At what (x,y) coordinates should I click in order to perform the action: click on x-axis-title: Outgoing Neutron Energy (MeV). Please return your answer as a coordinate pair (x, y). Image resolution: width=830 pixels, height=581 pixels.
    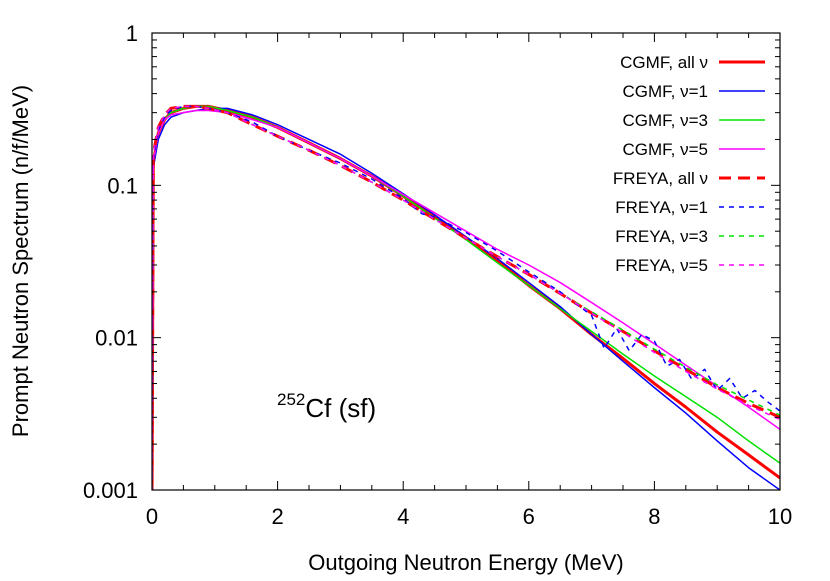
    Looking at the image, I should click on (466, 562).